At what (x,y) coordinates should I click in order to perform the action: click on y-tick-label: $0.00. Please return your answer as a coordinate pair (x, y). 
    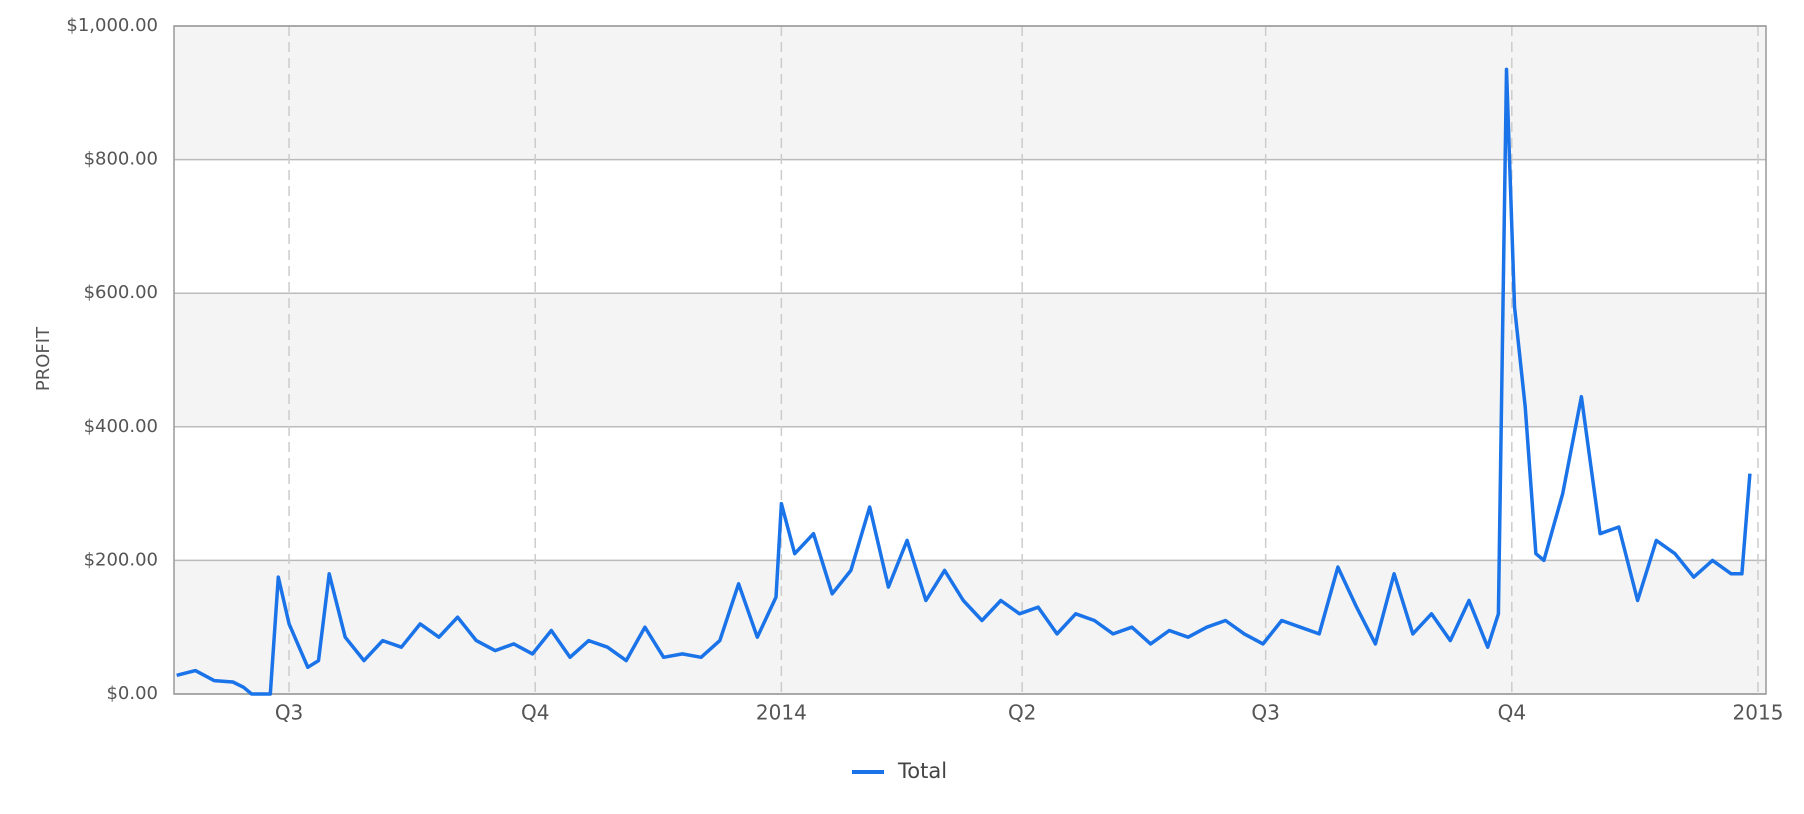
    Looking at the image, I should click on (132, 693).